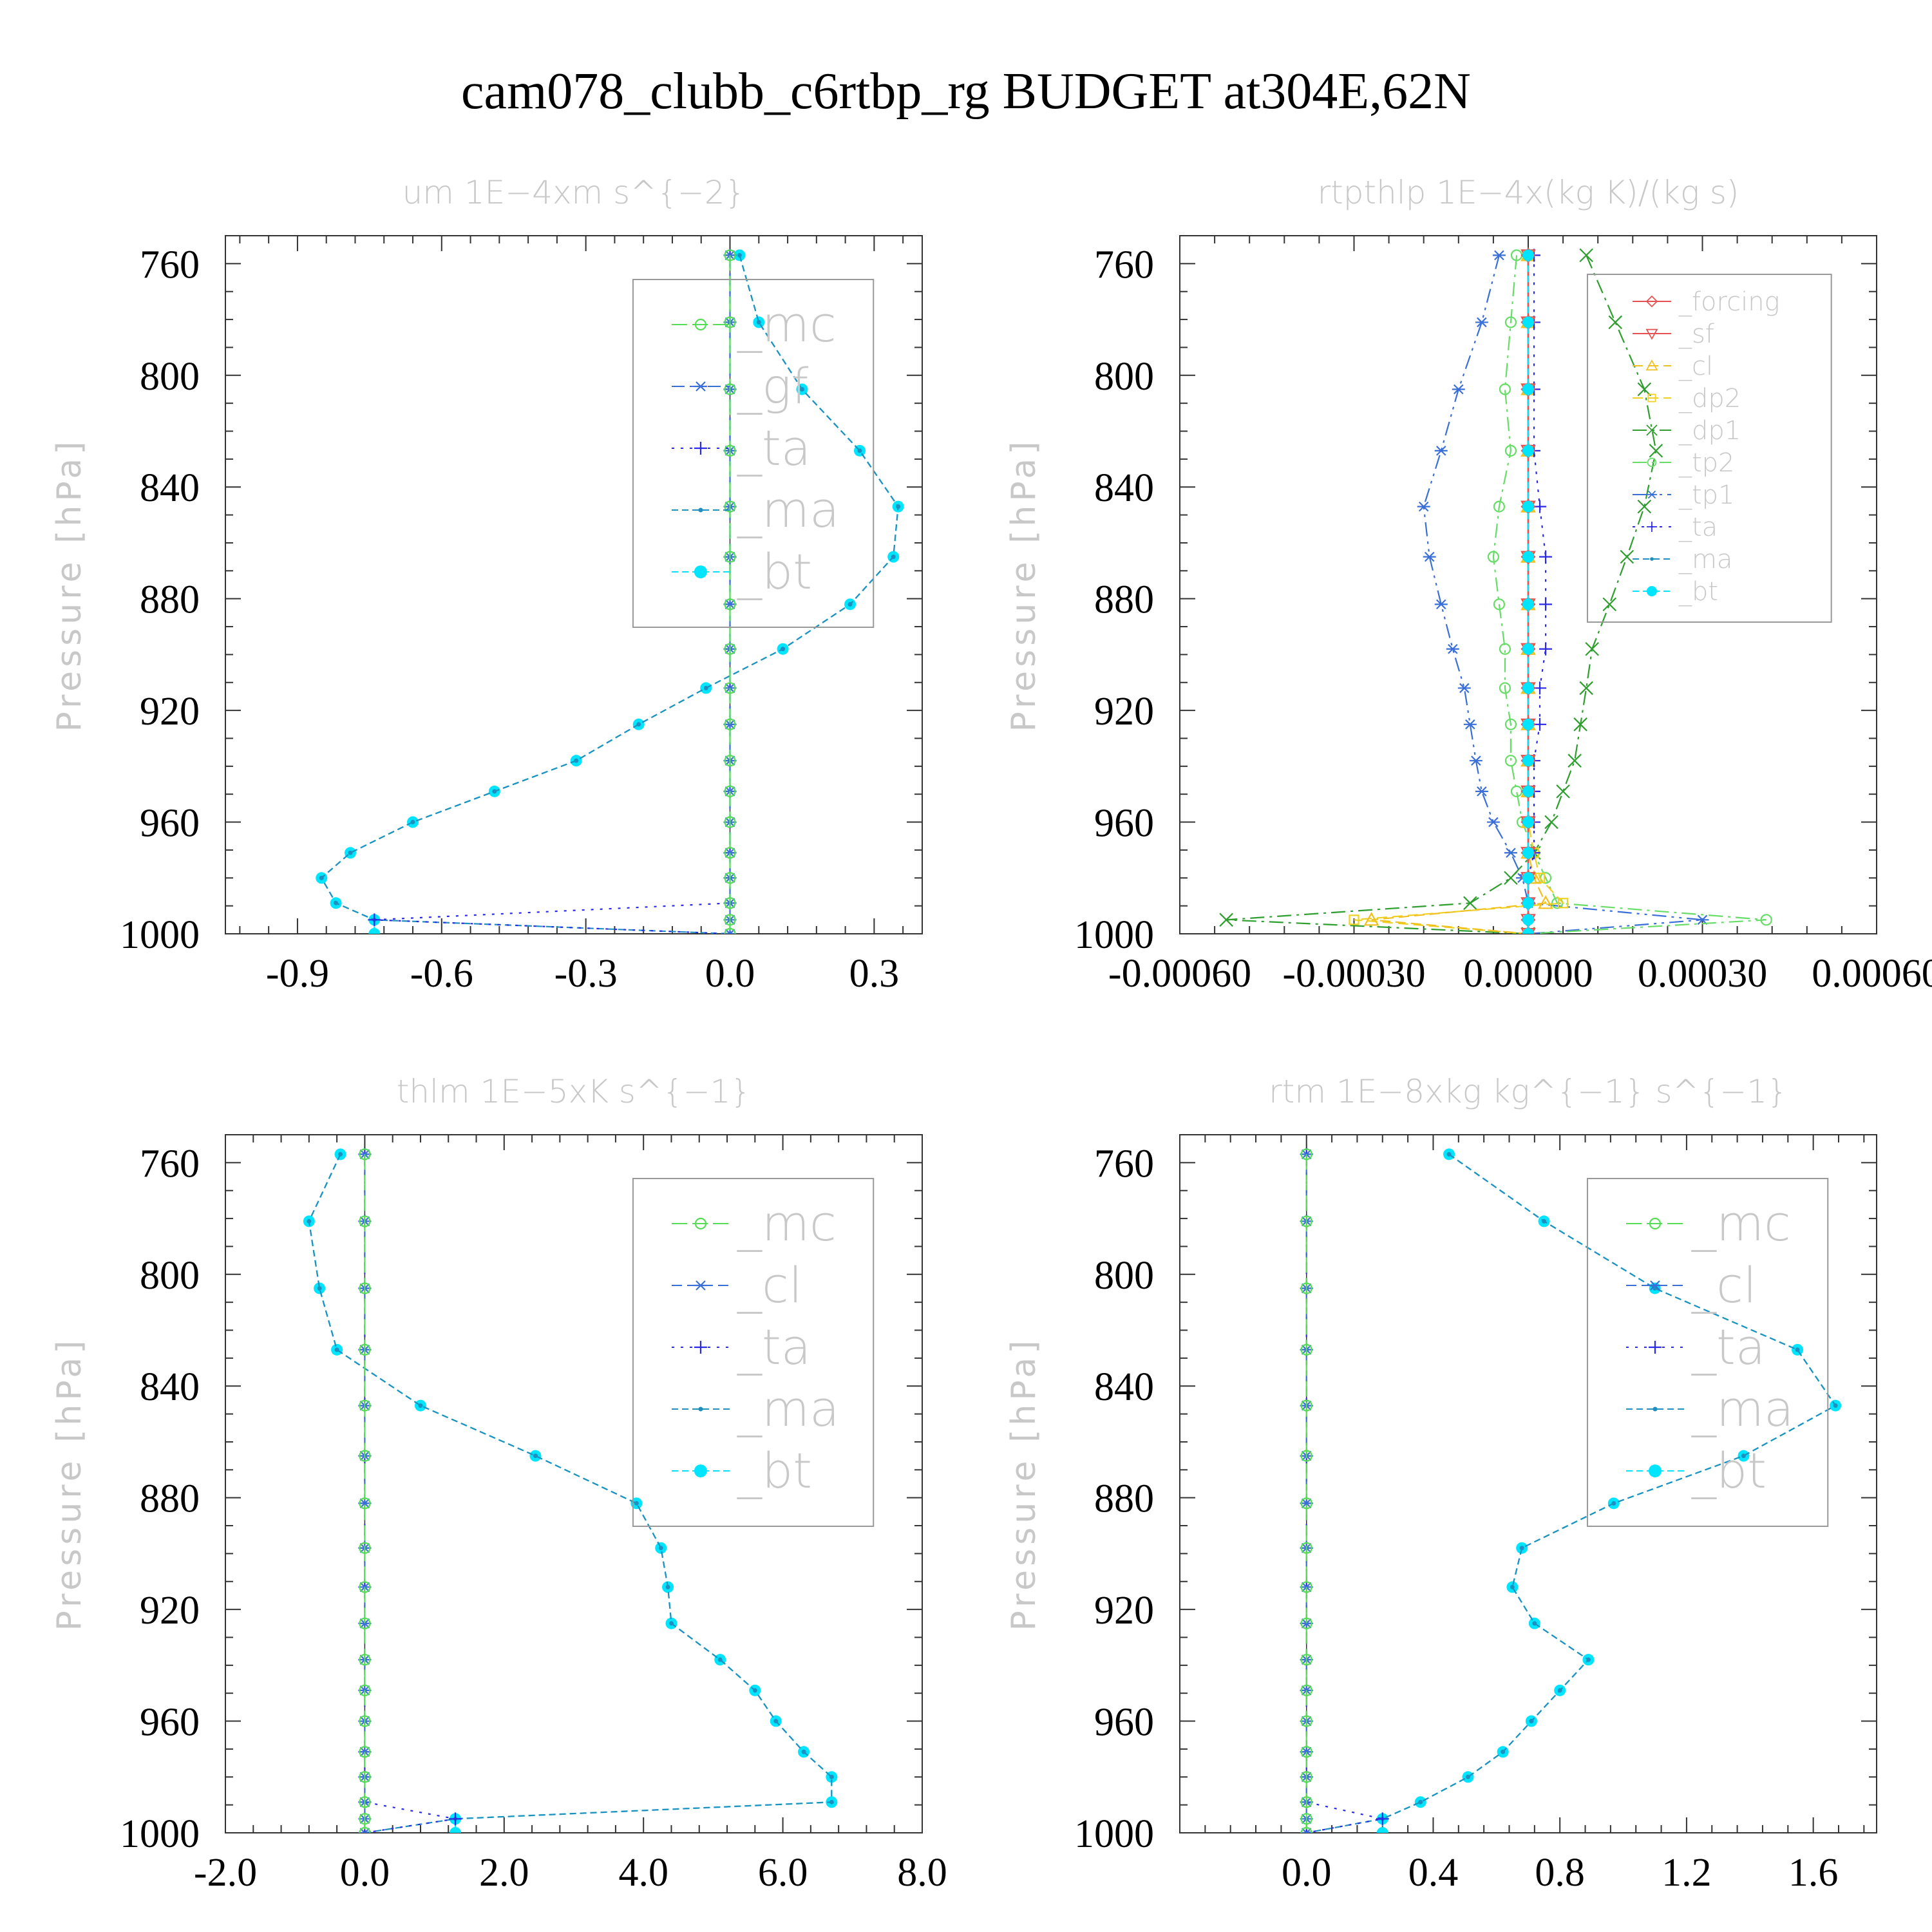  I want to click on x-tick-label: -0.00060, so click(1179, 974).